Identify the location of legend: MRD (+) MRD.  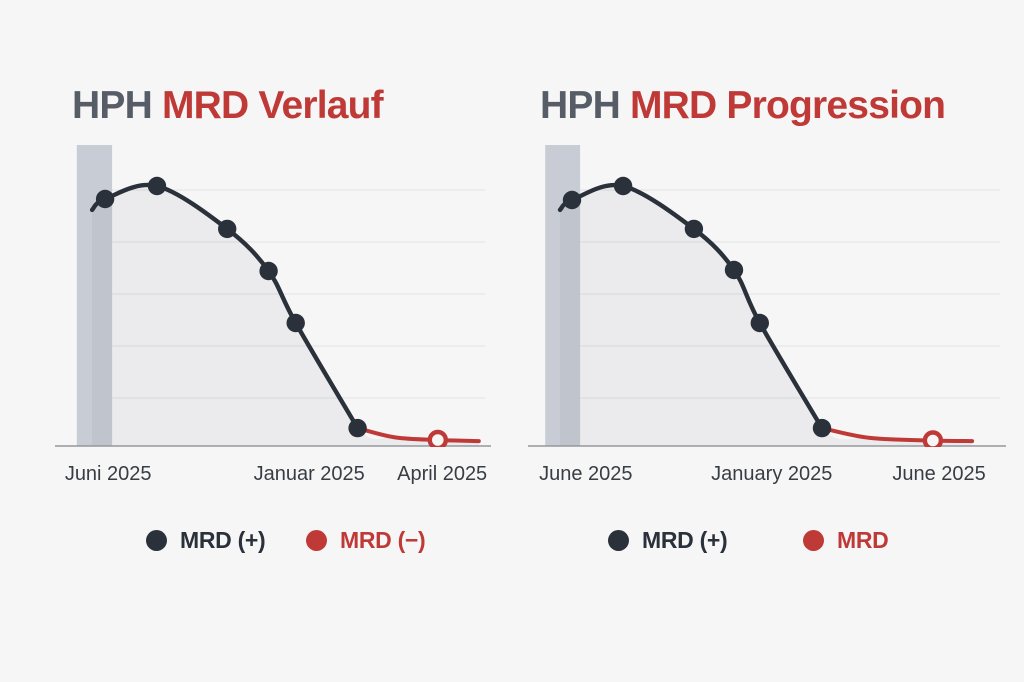
(768, 542).